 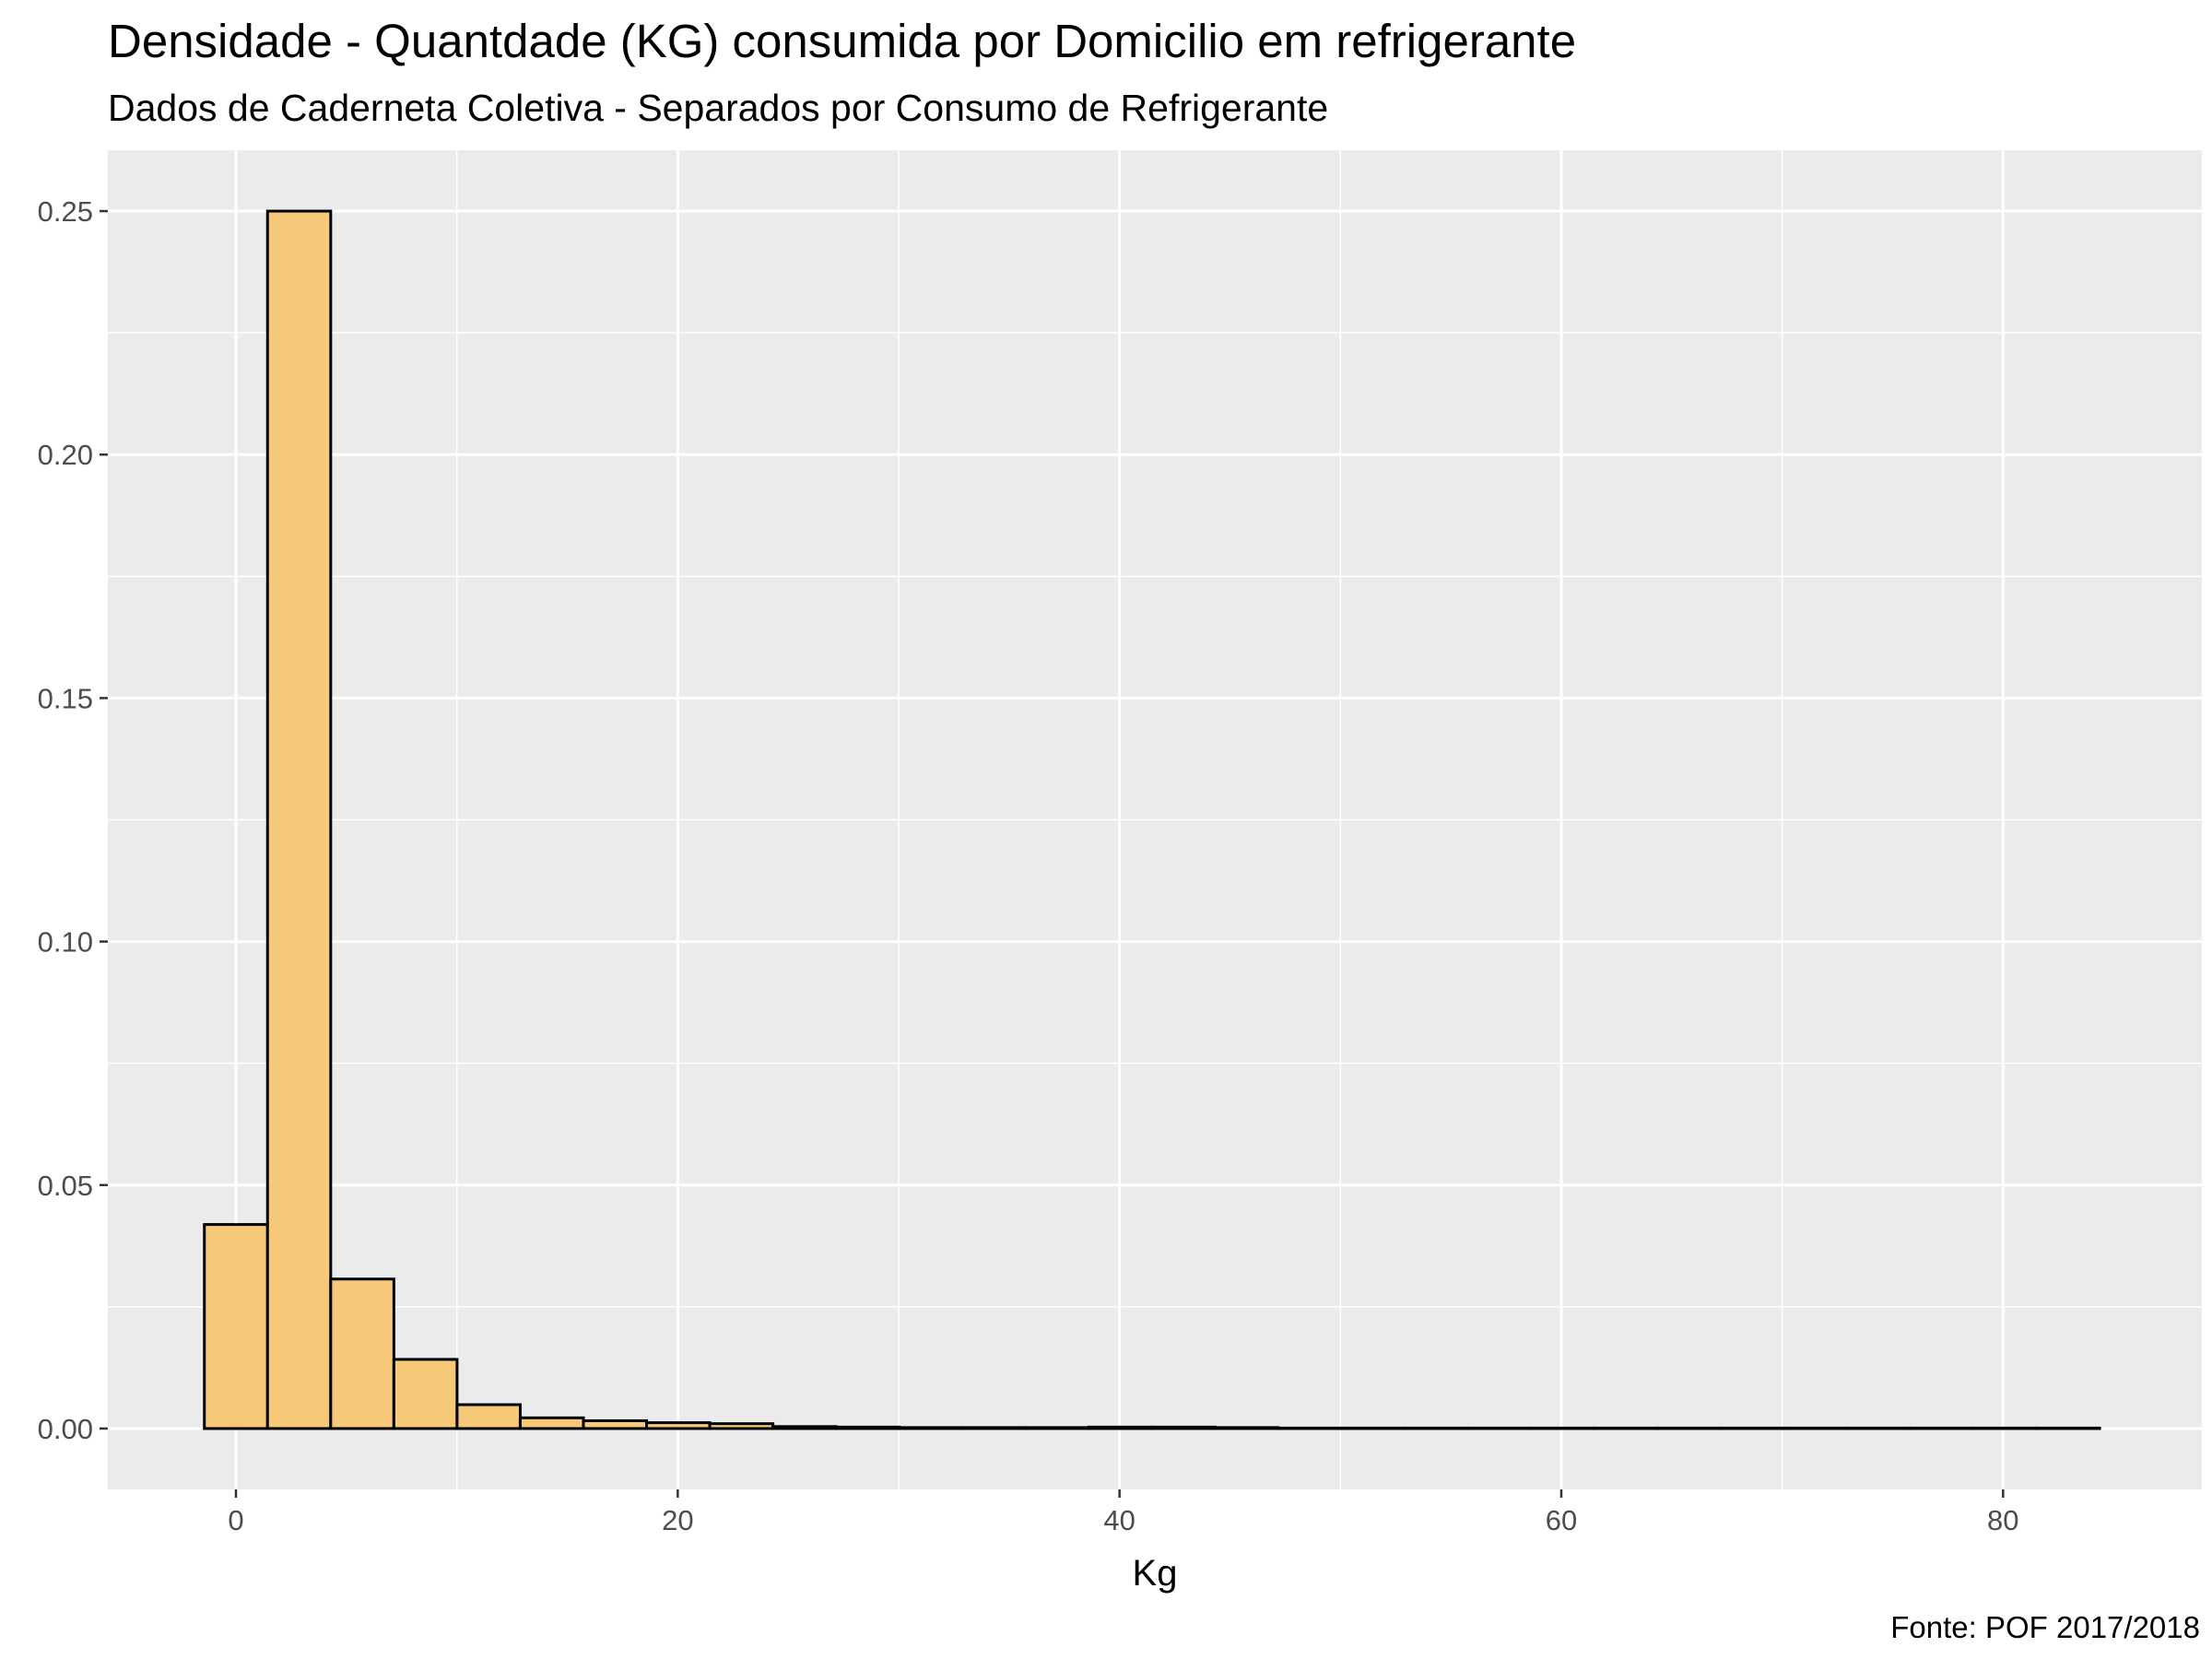 I want to click on y-tick-label: 0.10, so click(x=65, y=942).